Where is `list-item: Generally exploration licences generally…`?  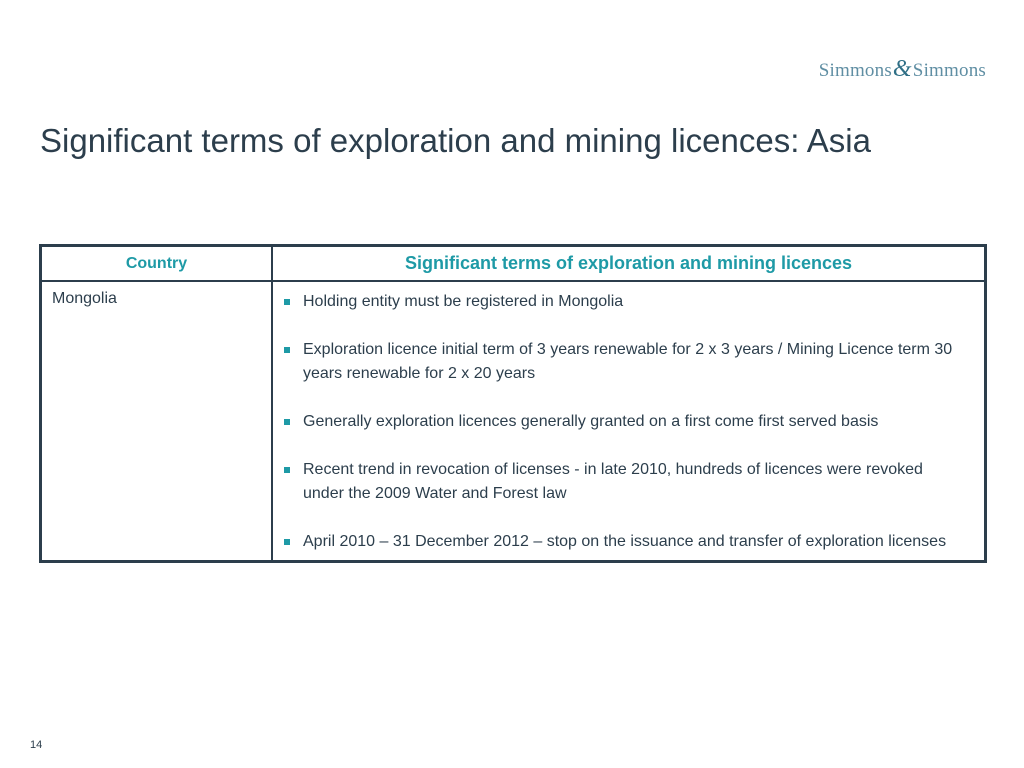
list-item: Generally exploration licences generally… is located at coordinates (623, 422).